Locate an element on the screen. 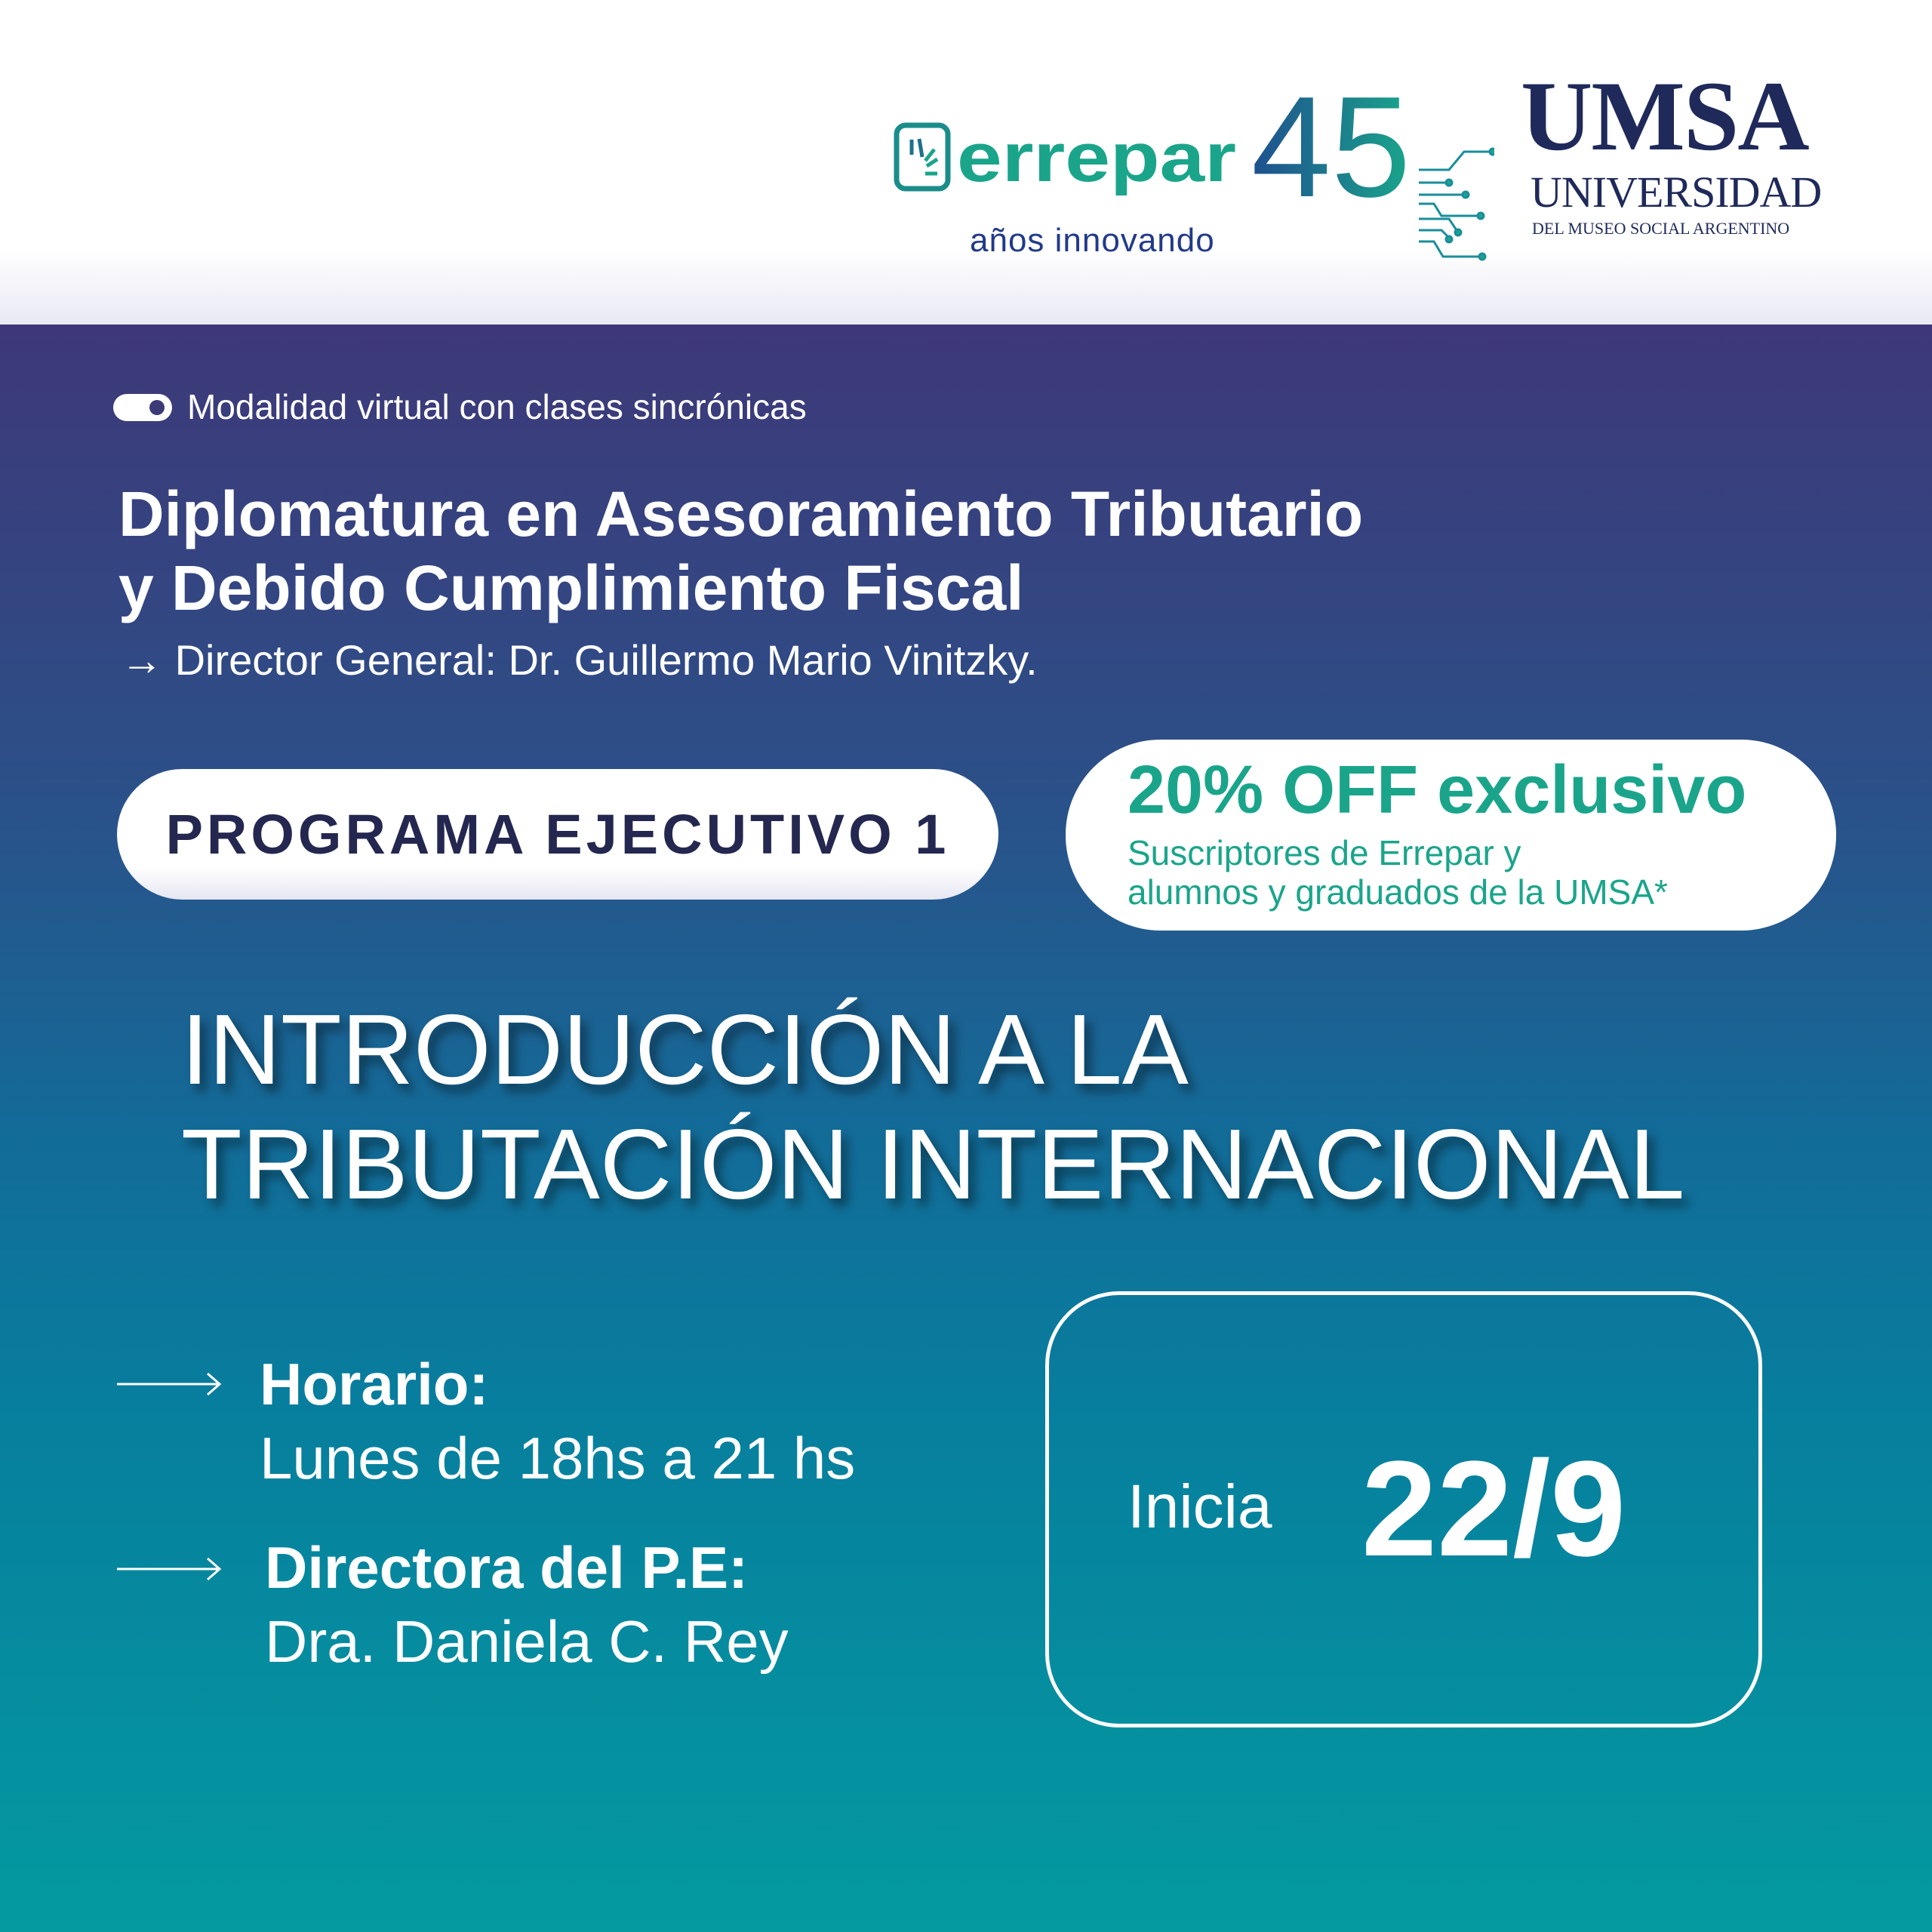  course-title-line2: TRIBUTACIÓN INTERNACIONAL is located at coordinates (933, 1164).